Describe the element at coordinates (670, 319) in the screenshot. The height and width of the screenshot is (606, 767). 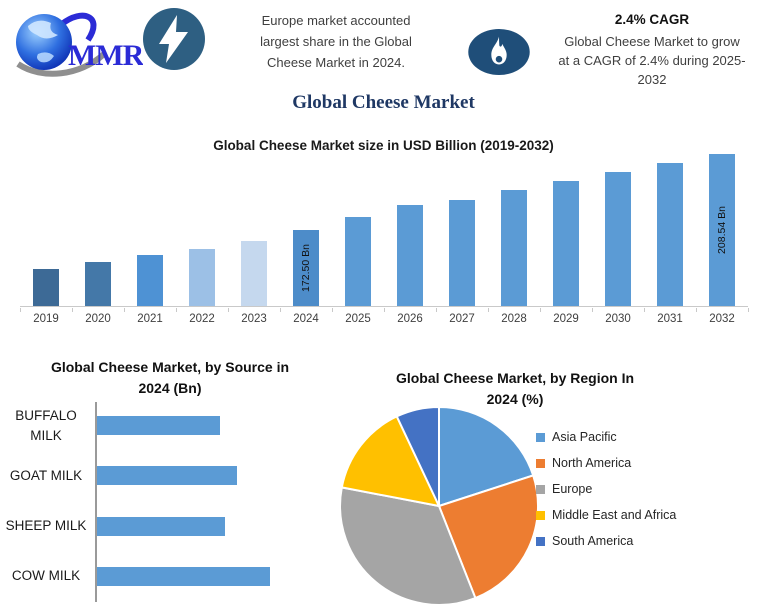
I see `x-axis-label-2031: 2031` at that location.